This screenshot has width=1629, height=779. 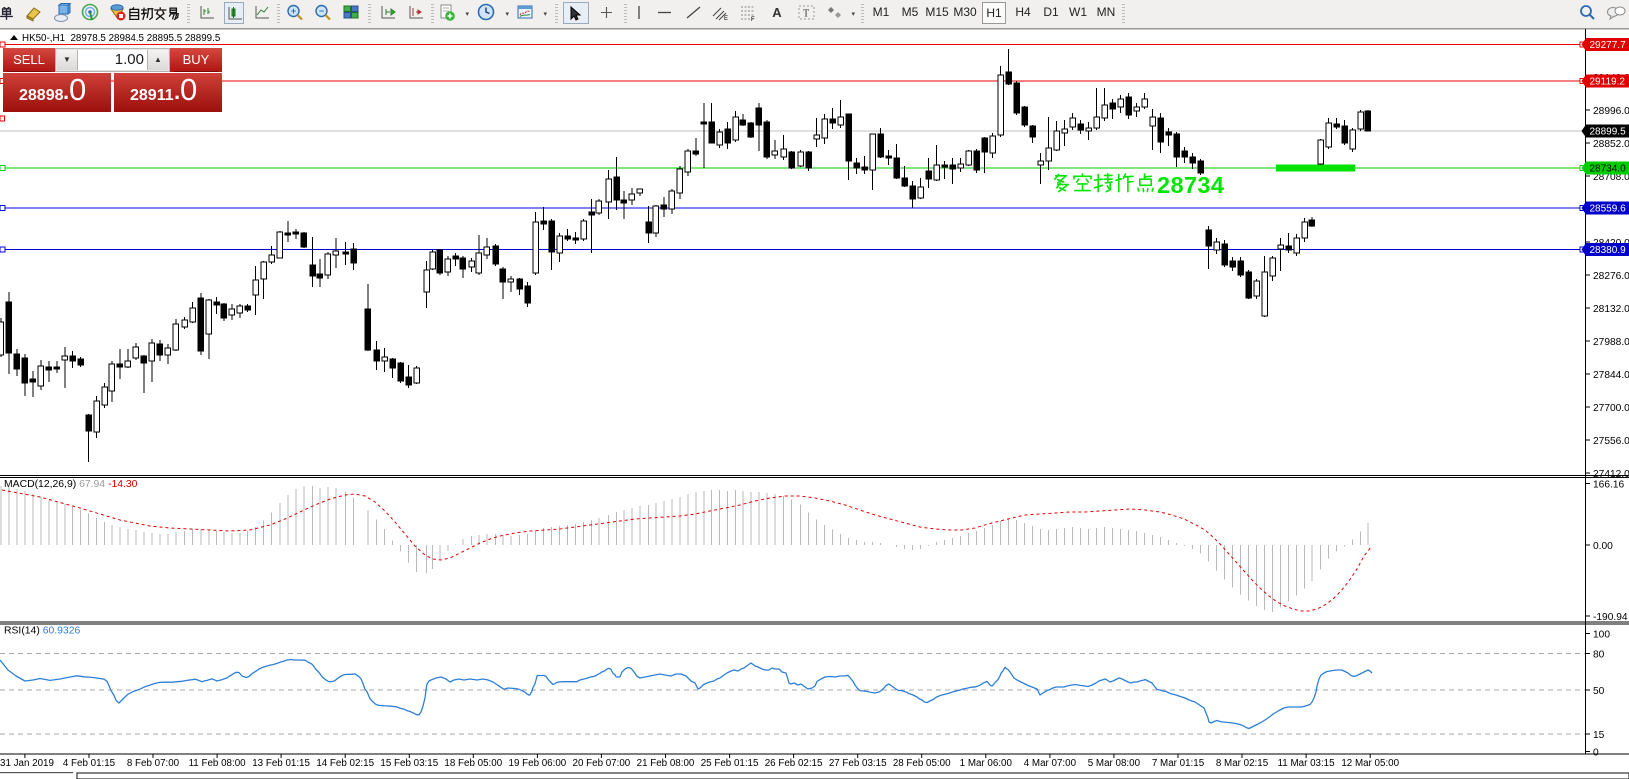 I want to click on svg-text: 28559.6, so click(x=1608, y=209).